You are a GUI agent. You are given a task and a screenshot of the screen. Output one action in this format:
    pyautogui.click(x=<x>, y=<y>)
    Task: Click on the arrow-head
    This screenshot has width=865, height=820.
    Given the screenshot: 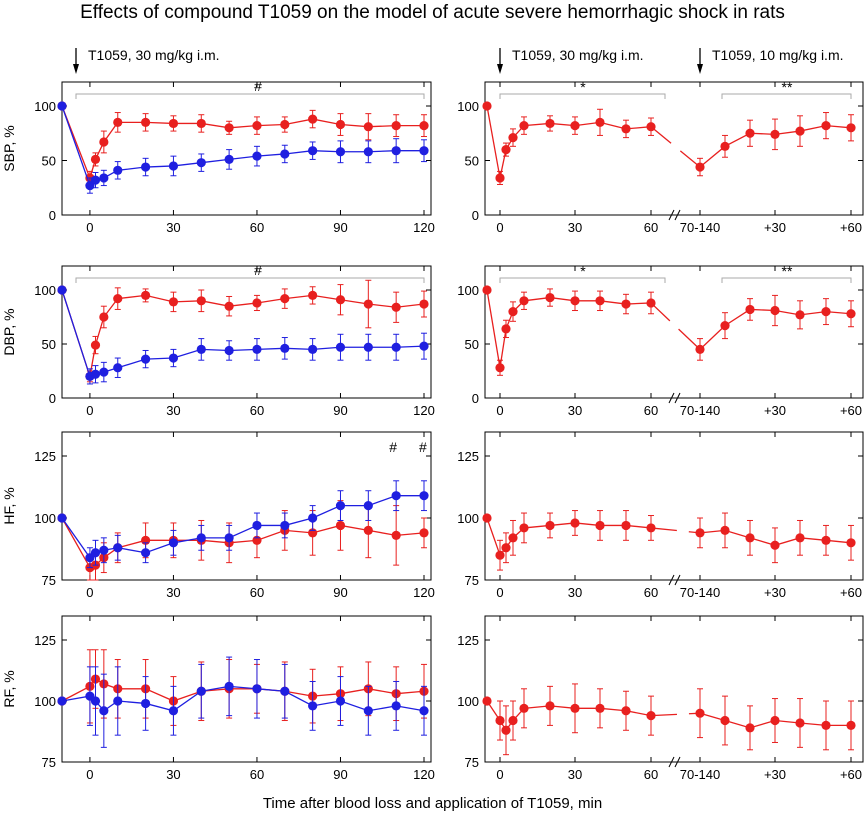 What is the action you would take?
    pyautogui.click(x=500, y=69)
    